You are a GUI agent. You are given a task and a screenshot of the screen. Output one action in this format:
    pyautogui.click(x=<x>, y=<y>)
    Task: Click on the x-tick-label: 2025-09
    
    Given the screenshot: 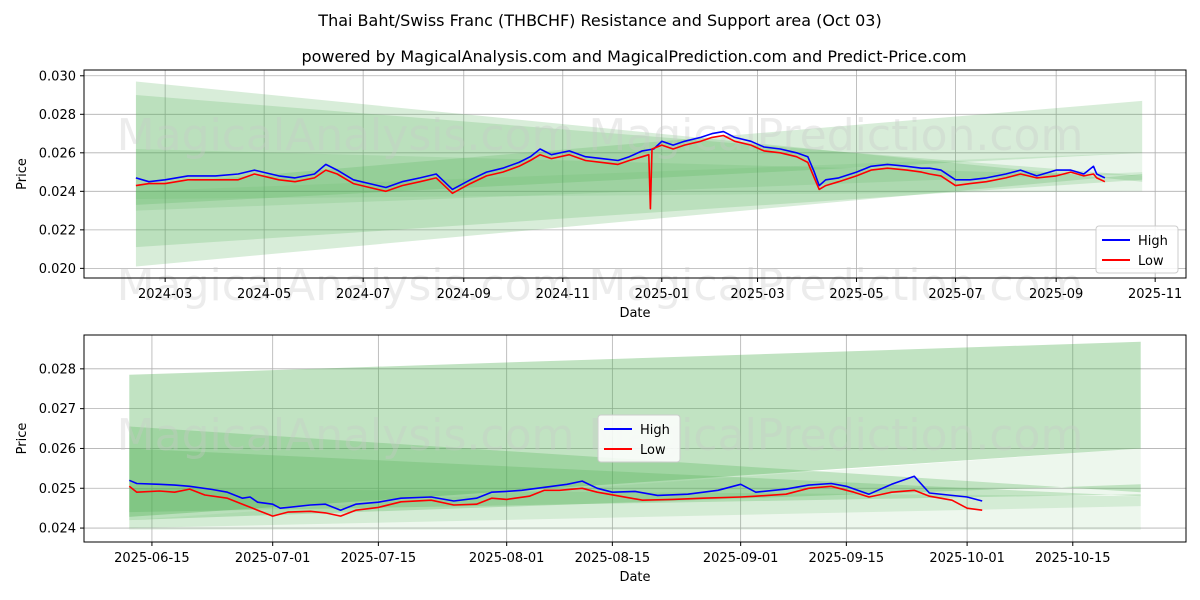 What is the action you would take?
    pyautogui.click(x=1056, y=294)
    